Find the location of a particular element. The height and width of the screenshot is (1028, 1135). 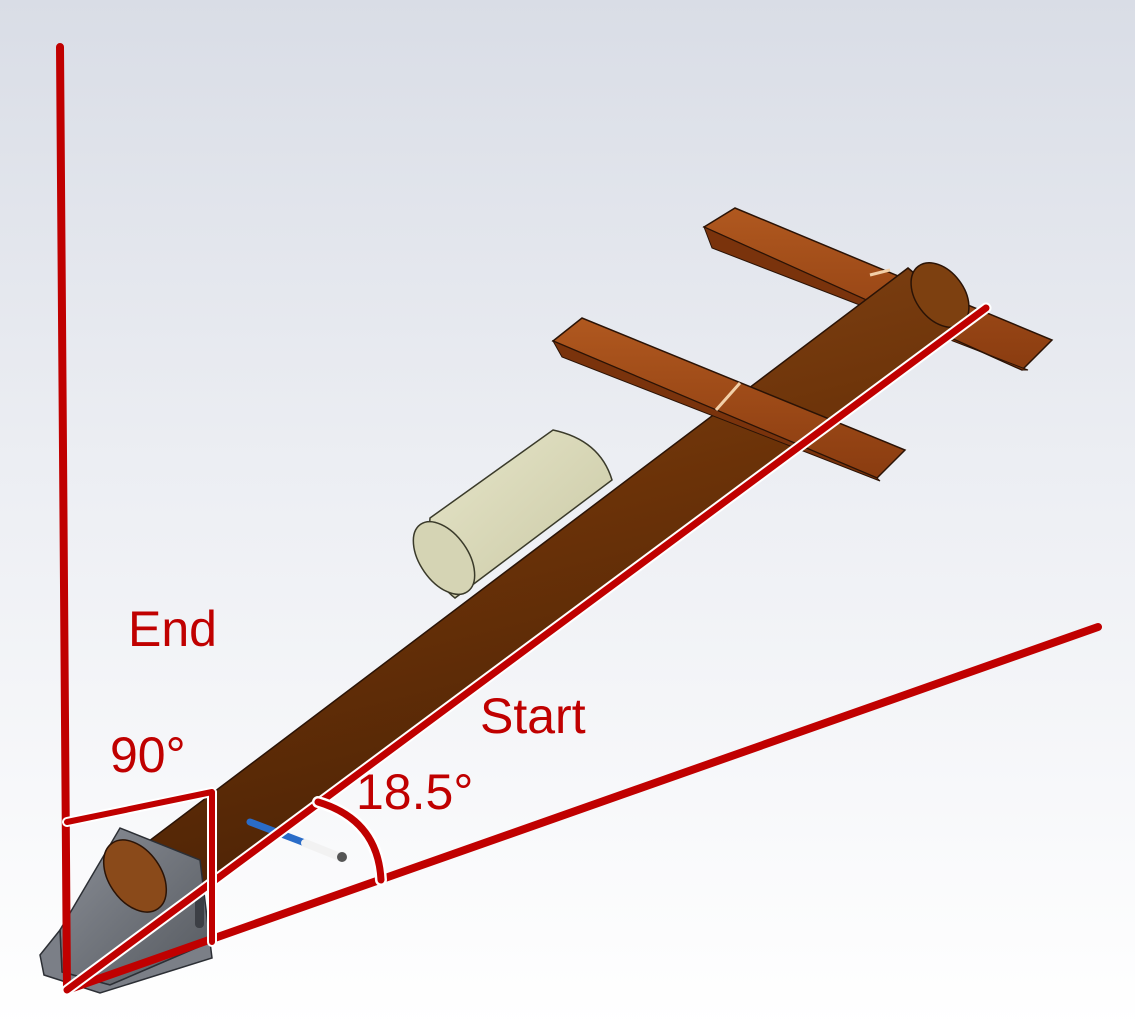

start-label: Start is located at coordinates (533, 716).